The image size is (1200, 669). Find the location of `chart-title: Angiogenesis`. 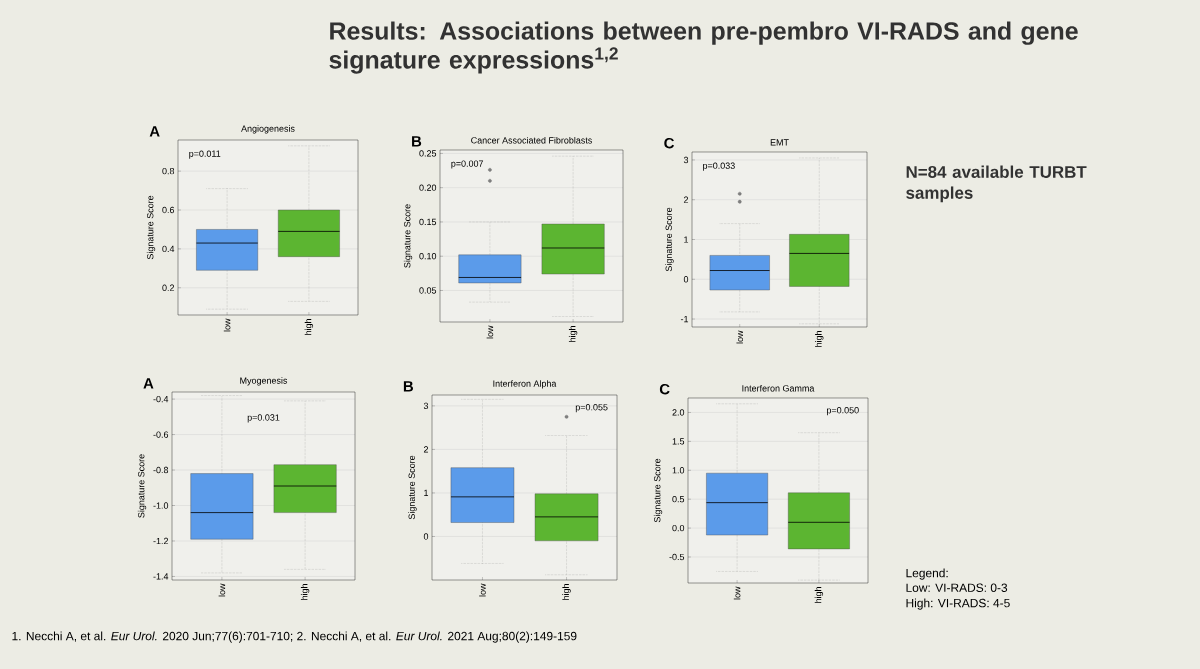

chart-title: Angiogenesis is located at coordinates (268, 129).